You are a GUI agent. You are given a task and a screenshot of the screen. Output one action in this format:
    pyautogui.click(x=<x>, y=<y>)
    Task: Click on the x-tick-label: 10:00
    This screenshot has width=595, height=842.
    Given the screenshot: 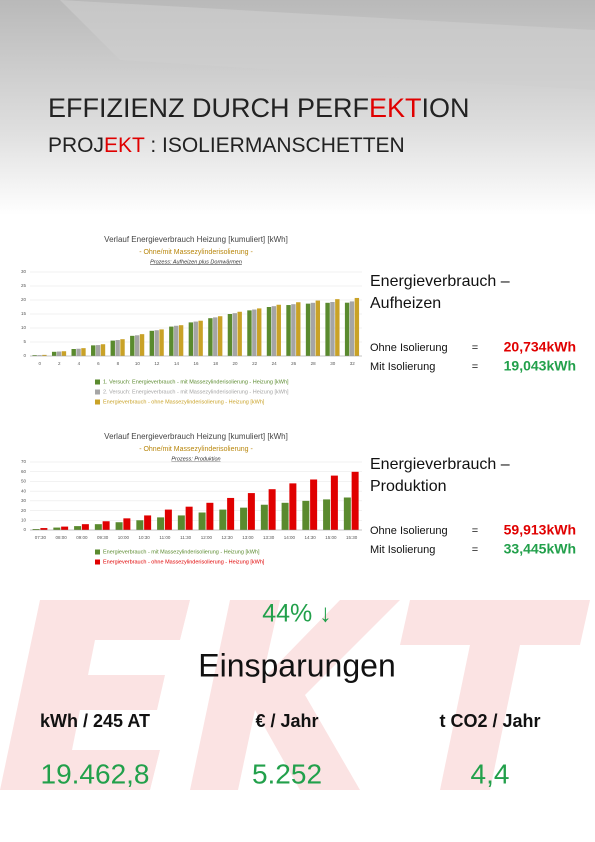 What is the action you would take?
    pyautogui.click(x=124, y=537)
    